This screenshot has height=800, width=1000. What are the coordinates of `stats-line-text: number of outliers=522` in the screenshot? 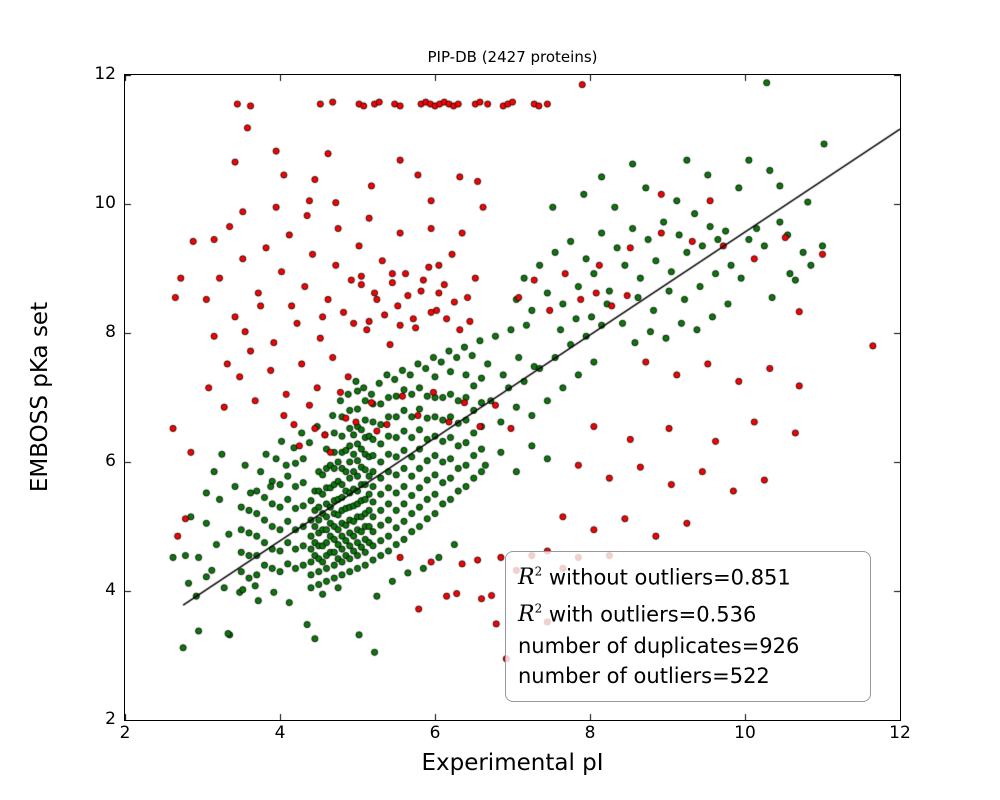 It's located at (644, 676).